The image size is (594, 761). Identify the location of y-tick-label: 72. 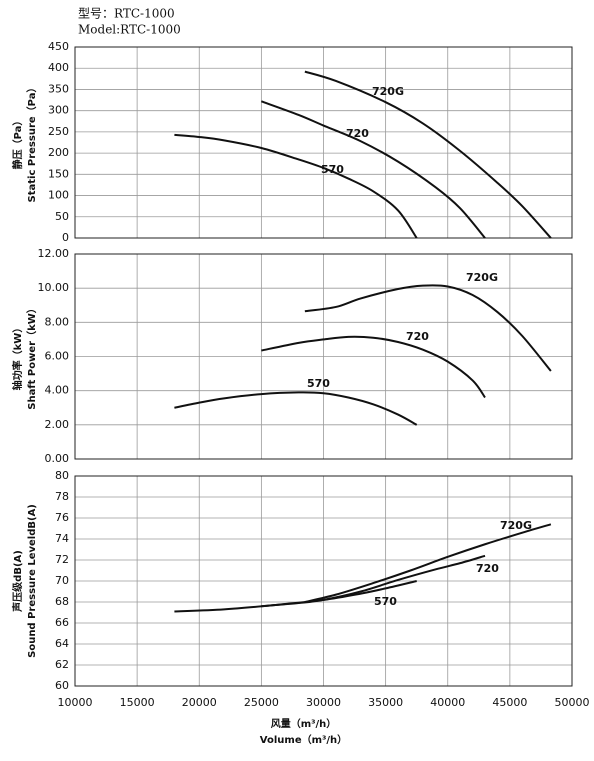
(62, 559).